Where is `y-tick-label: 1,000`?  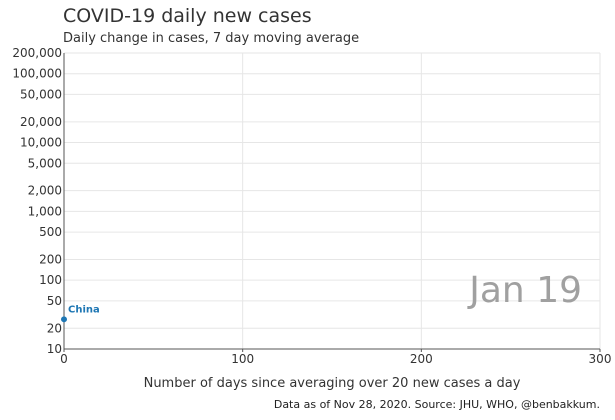 y-tick-label: 1,000 is located at coordinates (45, 211).